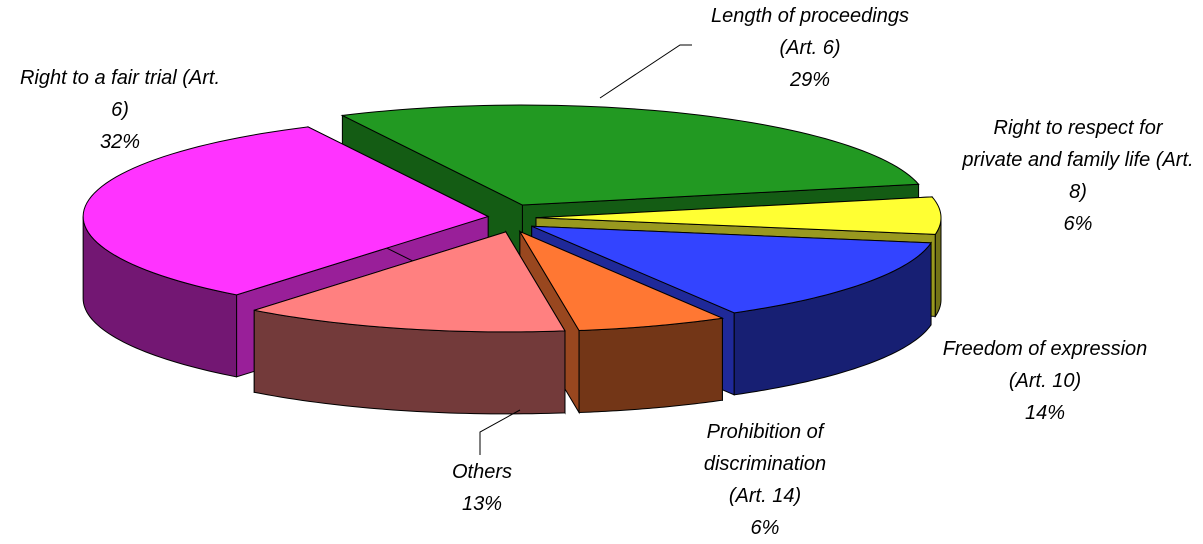 The width and height of the screenshot is (1203, 544). I want to click on category-label: Length of proceedings (Art. 6), so click(810, 32).